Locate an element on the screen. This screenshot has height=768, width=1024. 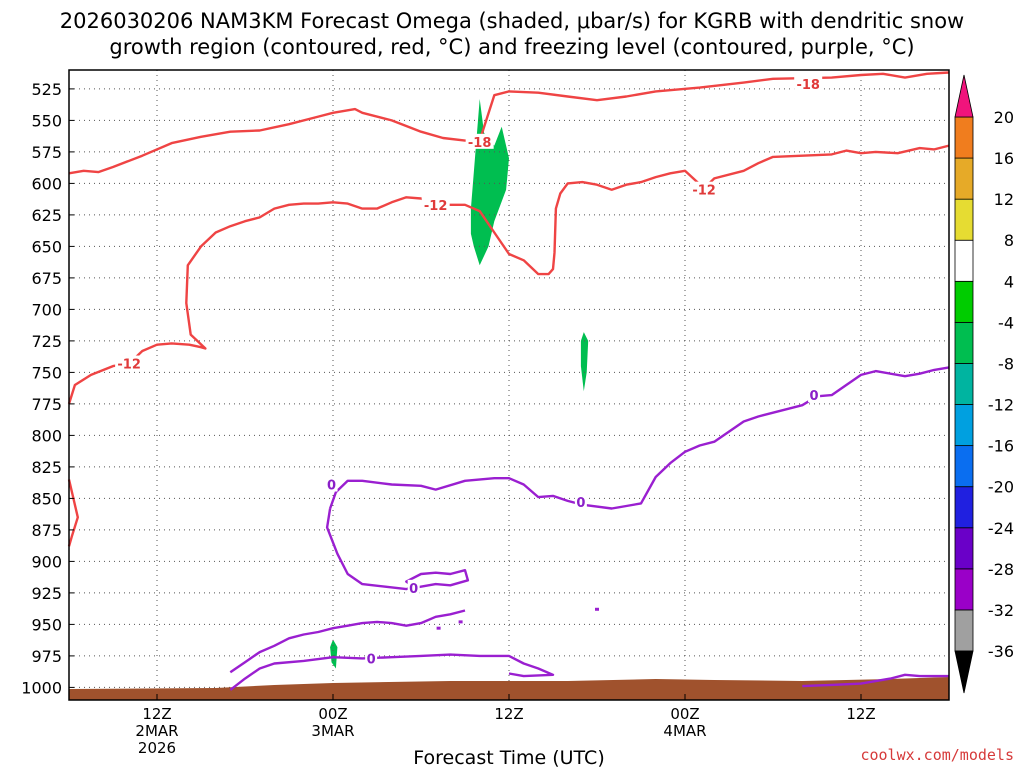
colorbar-label: 16 is located at coordinates (1004, 158).